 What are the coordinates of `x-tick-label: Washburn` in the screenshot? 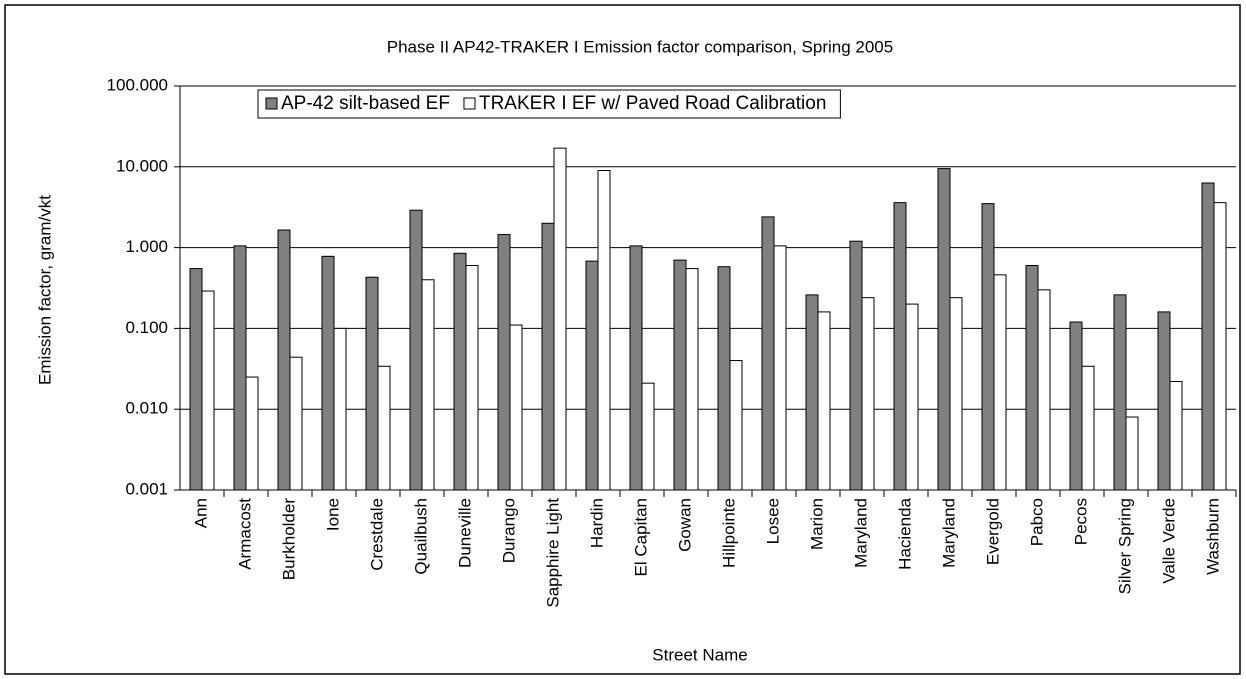 It's located at (1212, 536).